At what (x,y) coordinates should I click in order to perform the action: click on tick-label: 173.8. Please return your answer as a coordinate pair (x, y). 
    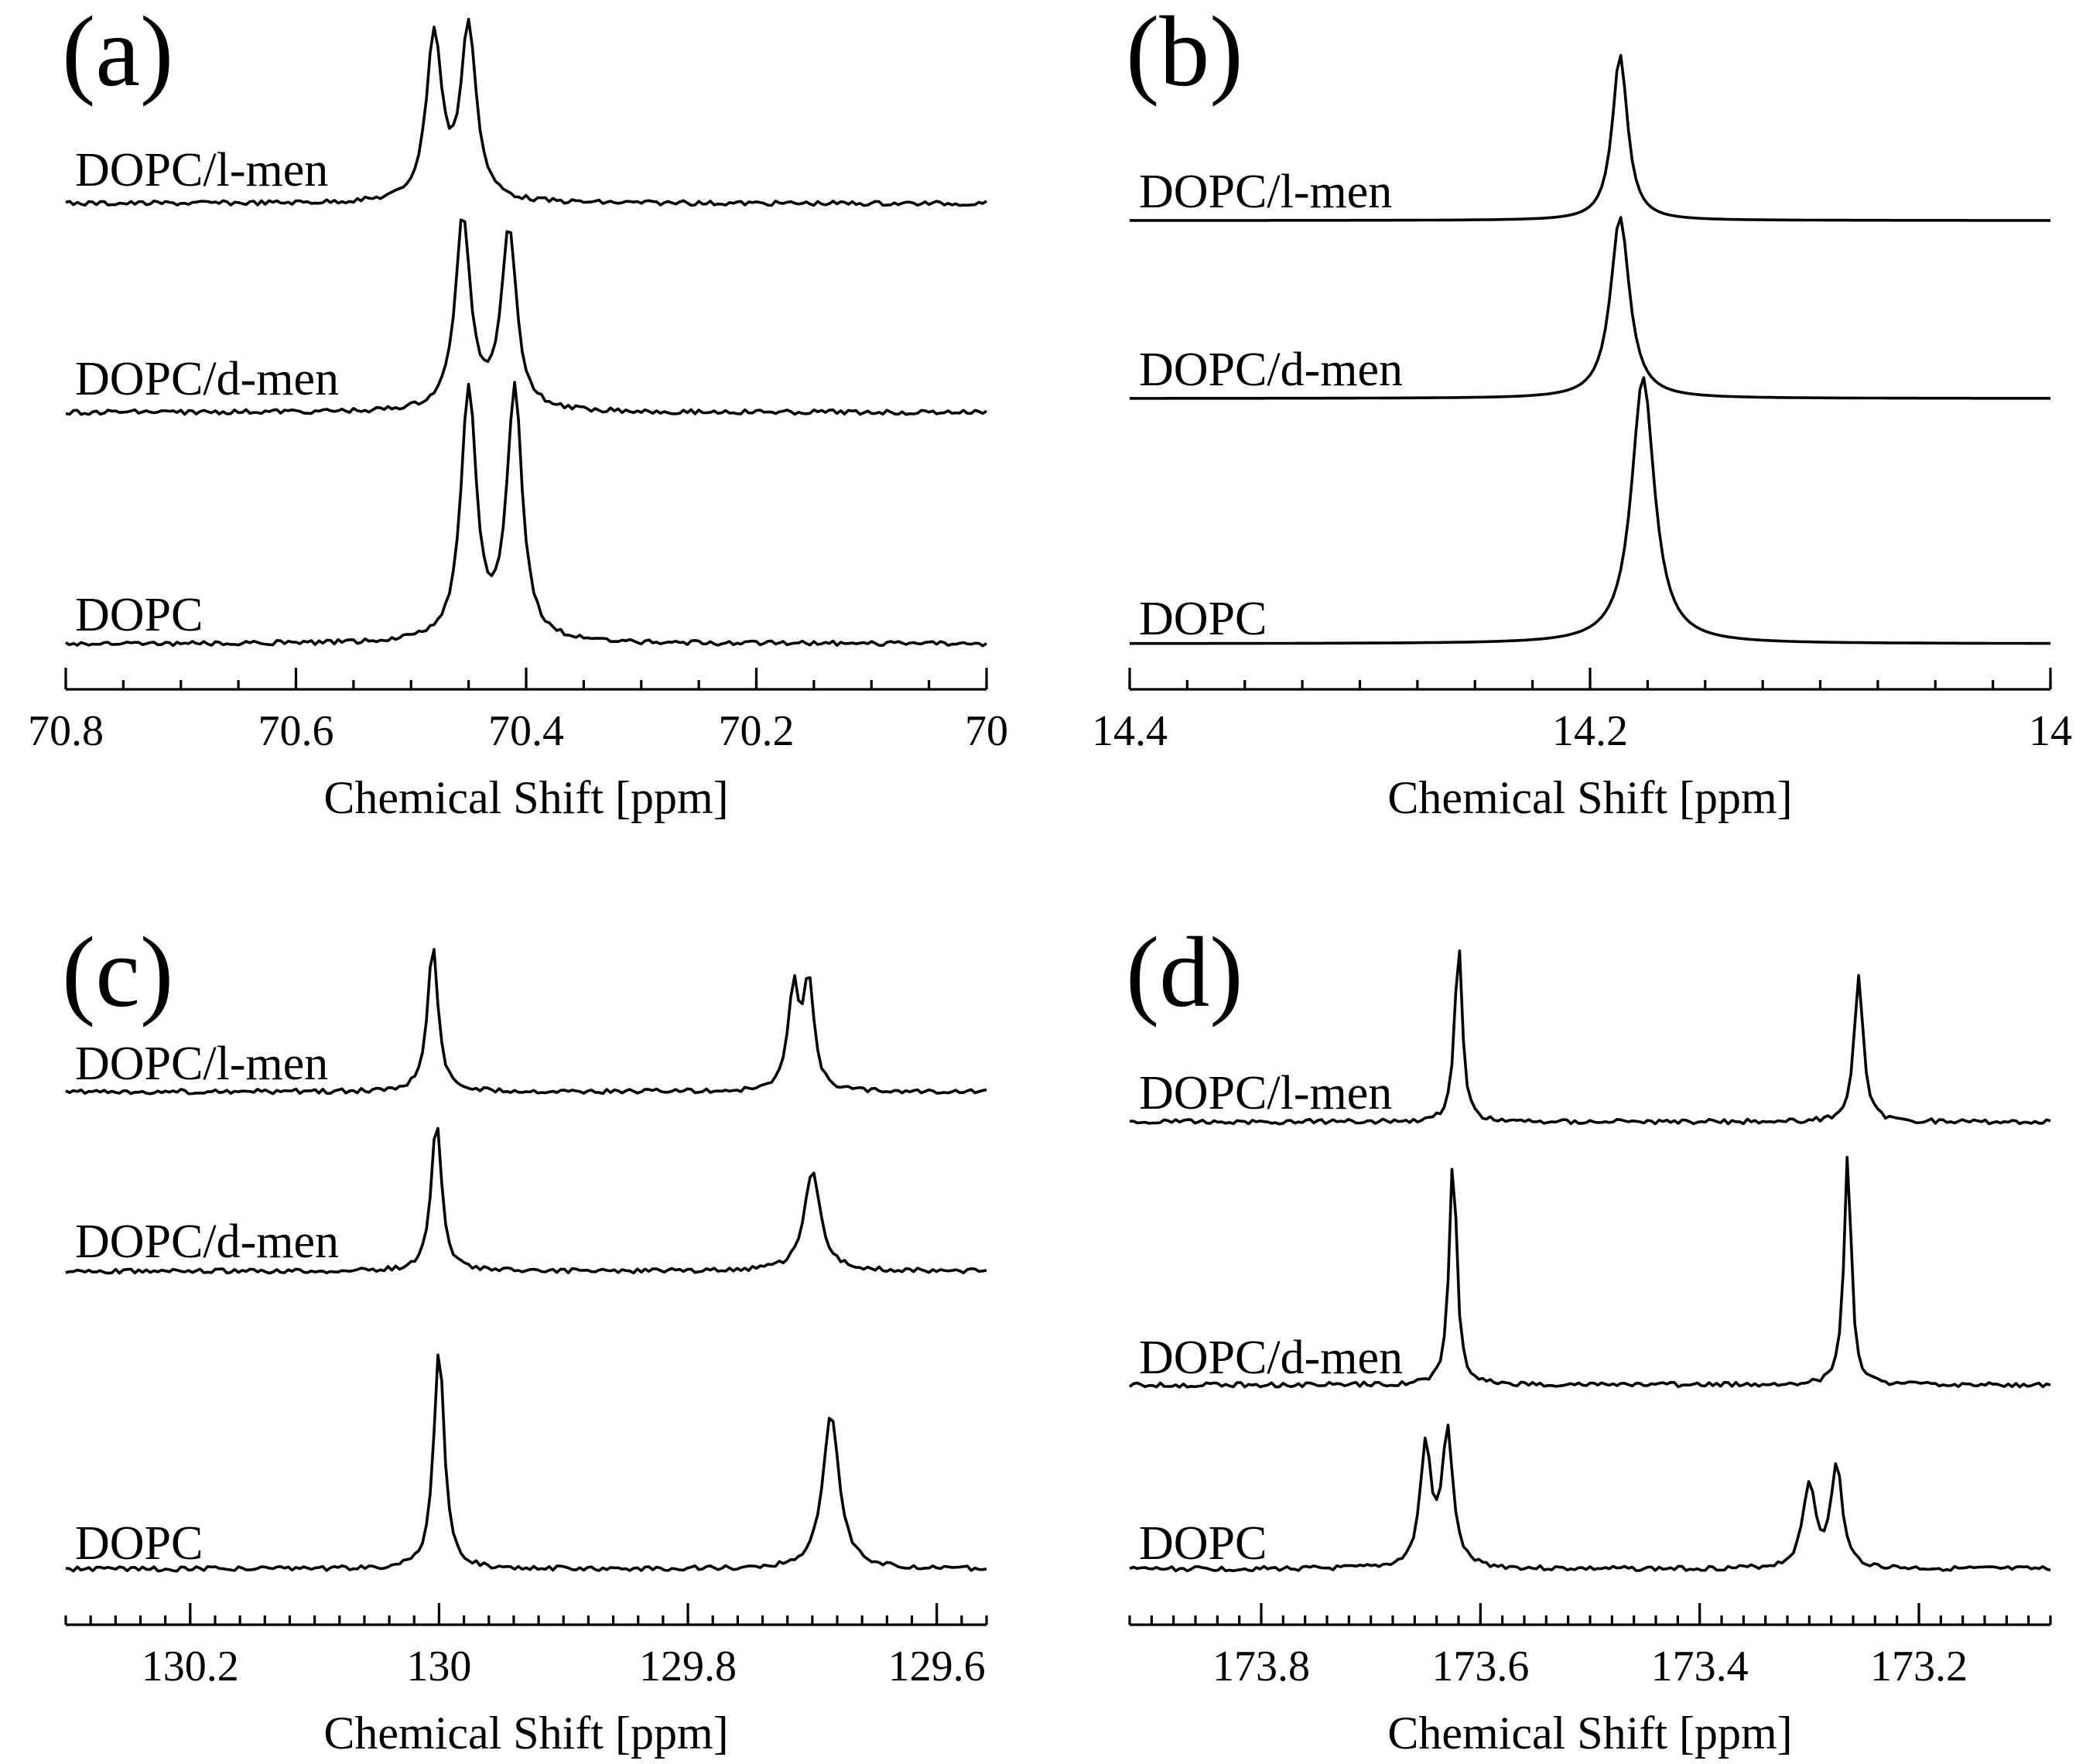
    Looking at the image, I should click on (1261, 1666).